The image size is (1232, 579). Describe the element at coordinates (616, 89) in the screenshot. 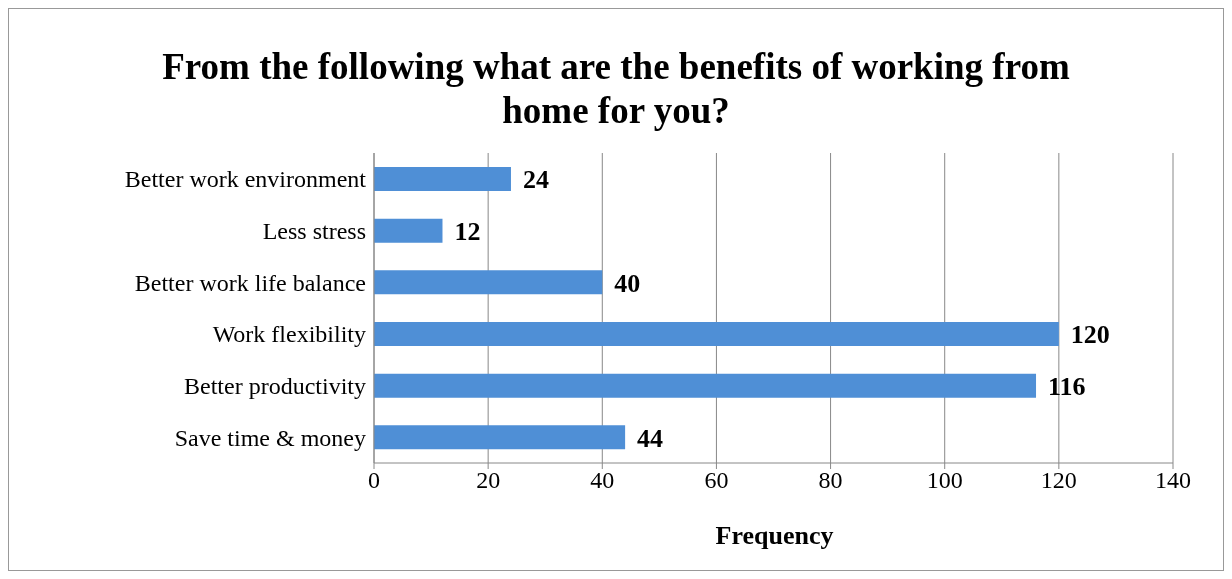

I see `chart-title: From the following what are the benefits of working from home for you?` at that location.